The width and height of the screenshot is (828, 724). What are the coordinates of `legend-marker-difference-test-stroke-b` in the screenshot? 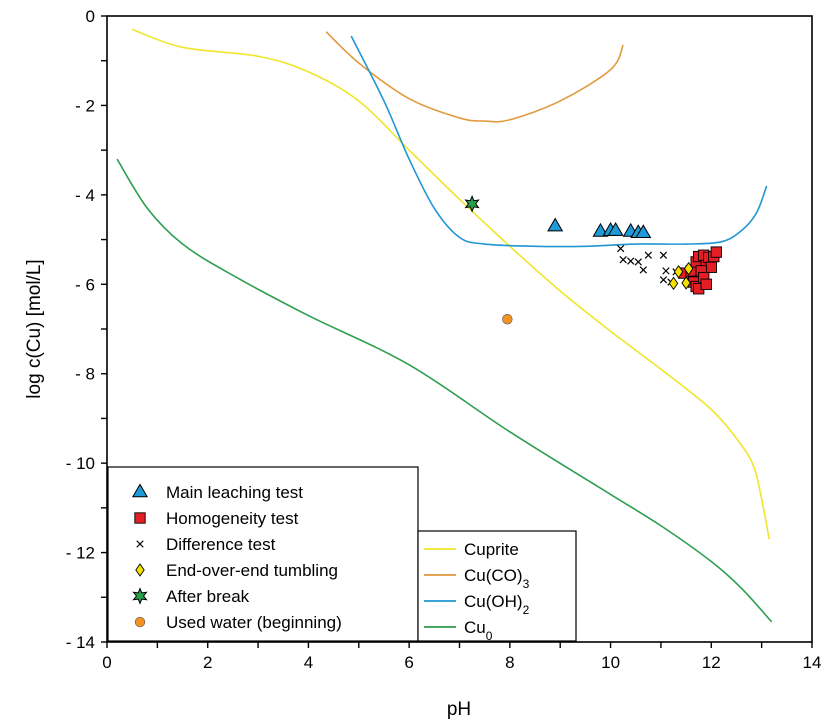 It's located at (140, 544).